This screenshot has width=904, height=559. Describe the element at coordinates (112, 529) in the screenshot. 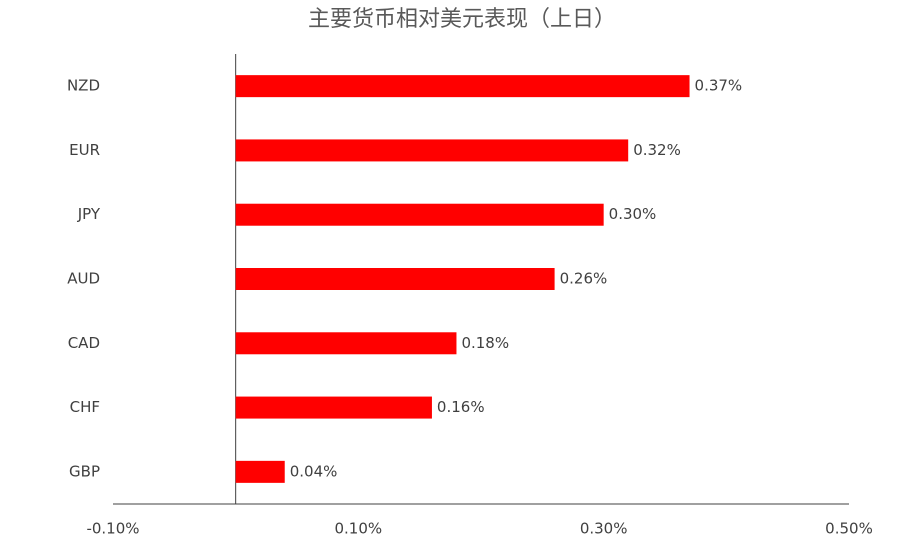

I see `x-tick-label: -0.10%` at that location.